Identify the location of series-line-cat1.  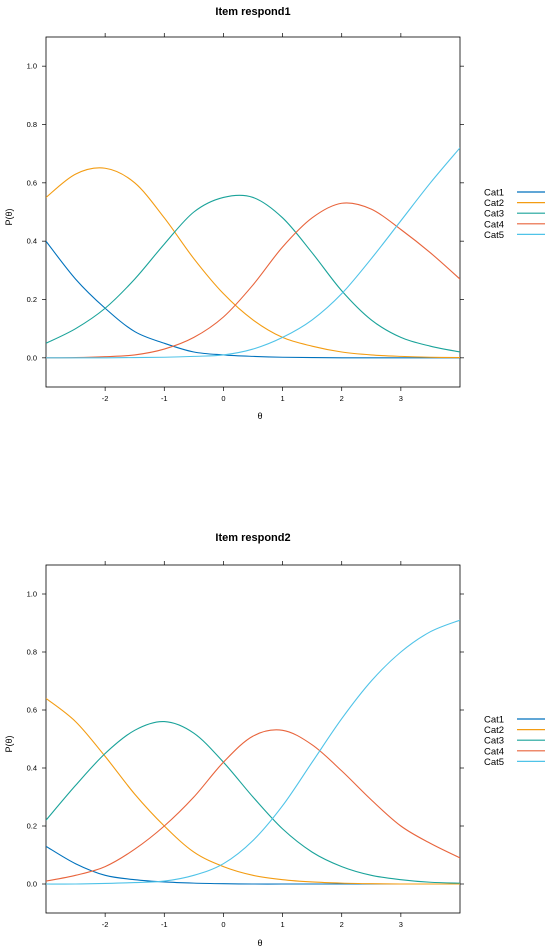
(253, 299).